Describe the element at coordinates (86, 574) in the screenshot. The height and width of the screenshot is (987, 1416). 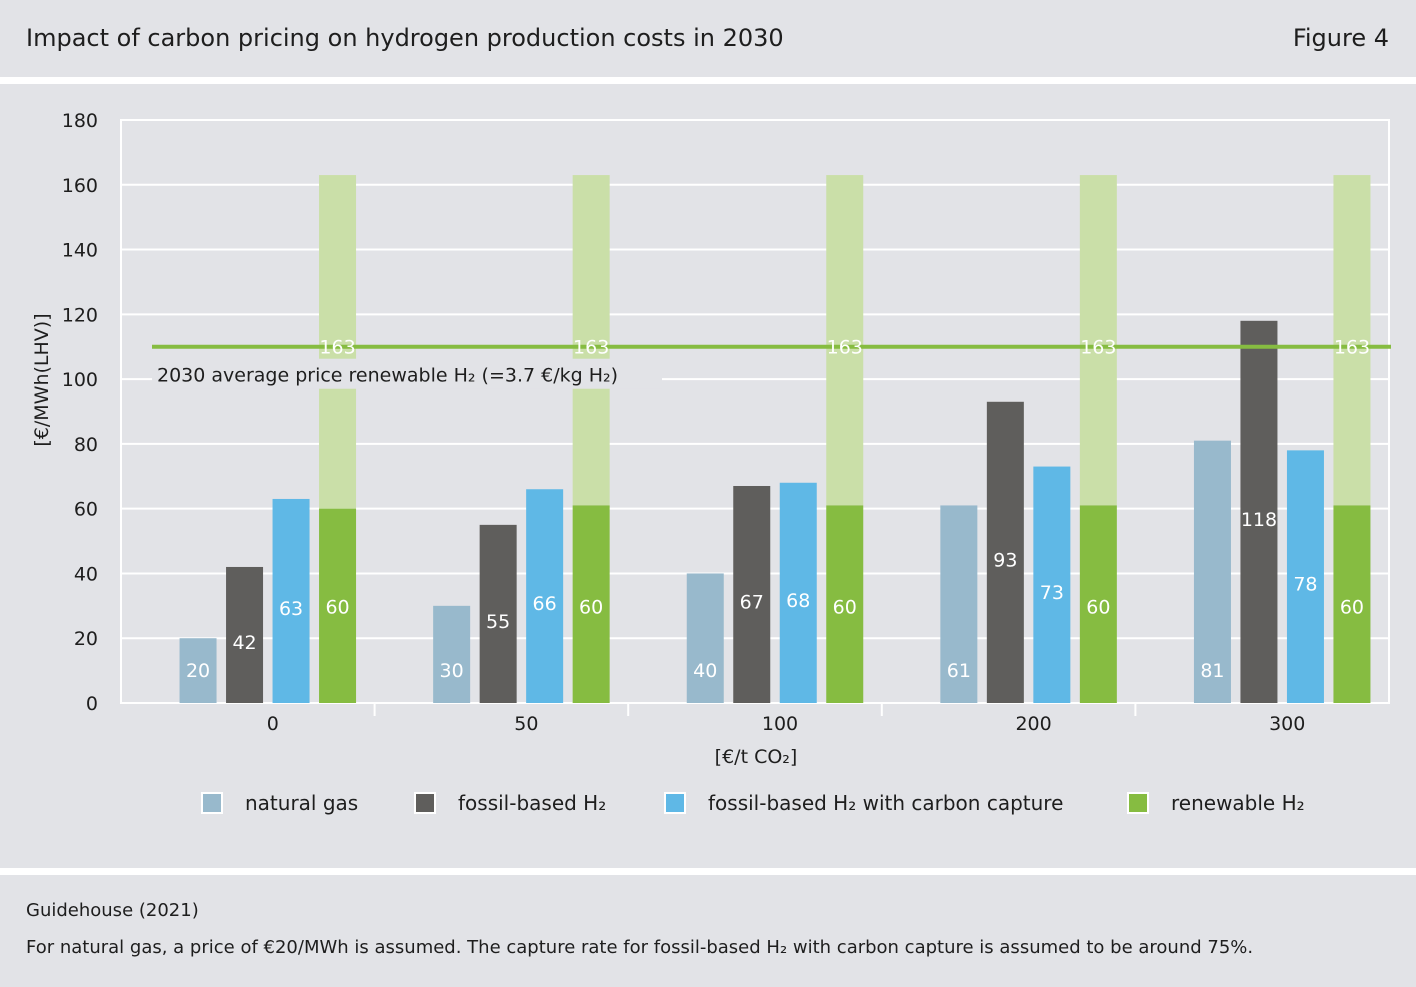
I see `y-tick-label: 40` at that location.